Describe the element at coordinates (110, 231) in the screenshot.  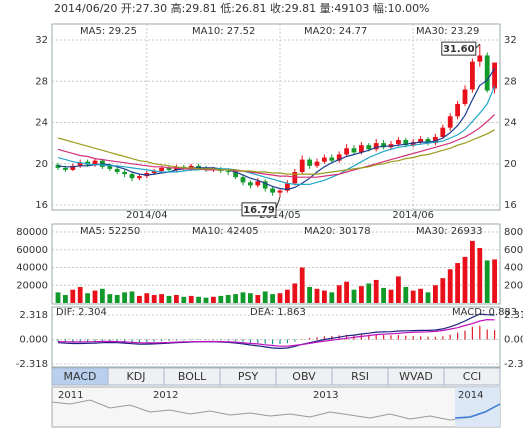
I see `legend-entry: MA5: 52250` at that location.